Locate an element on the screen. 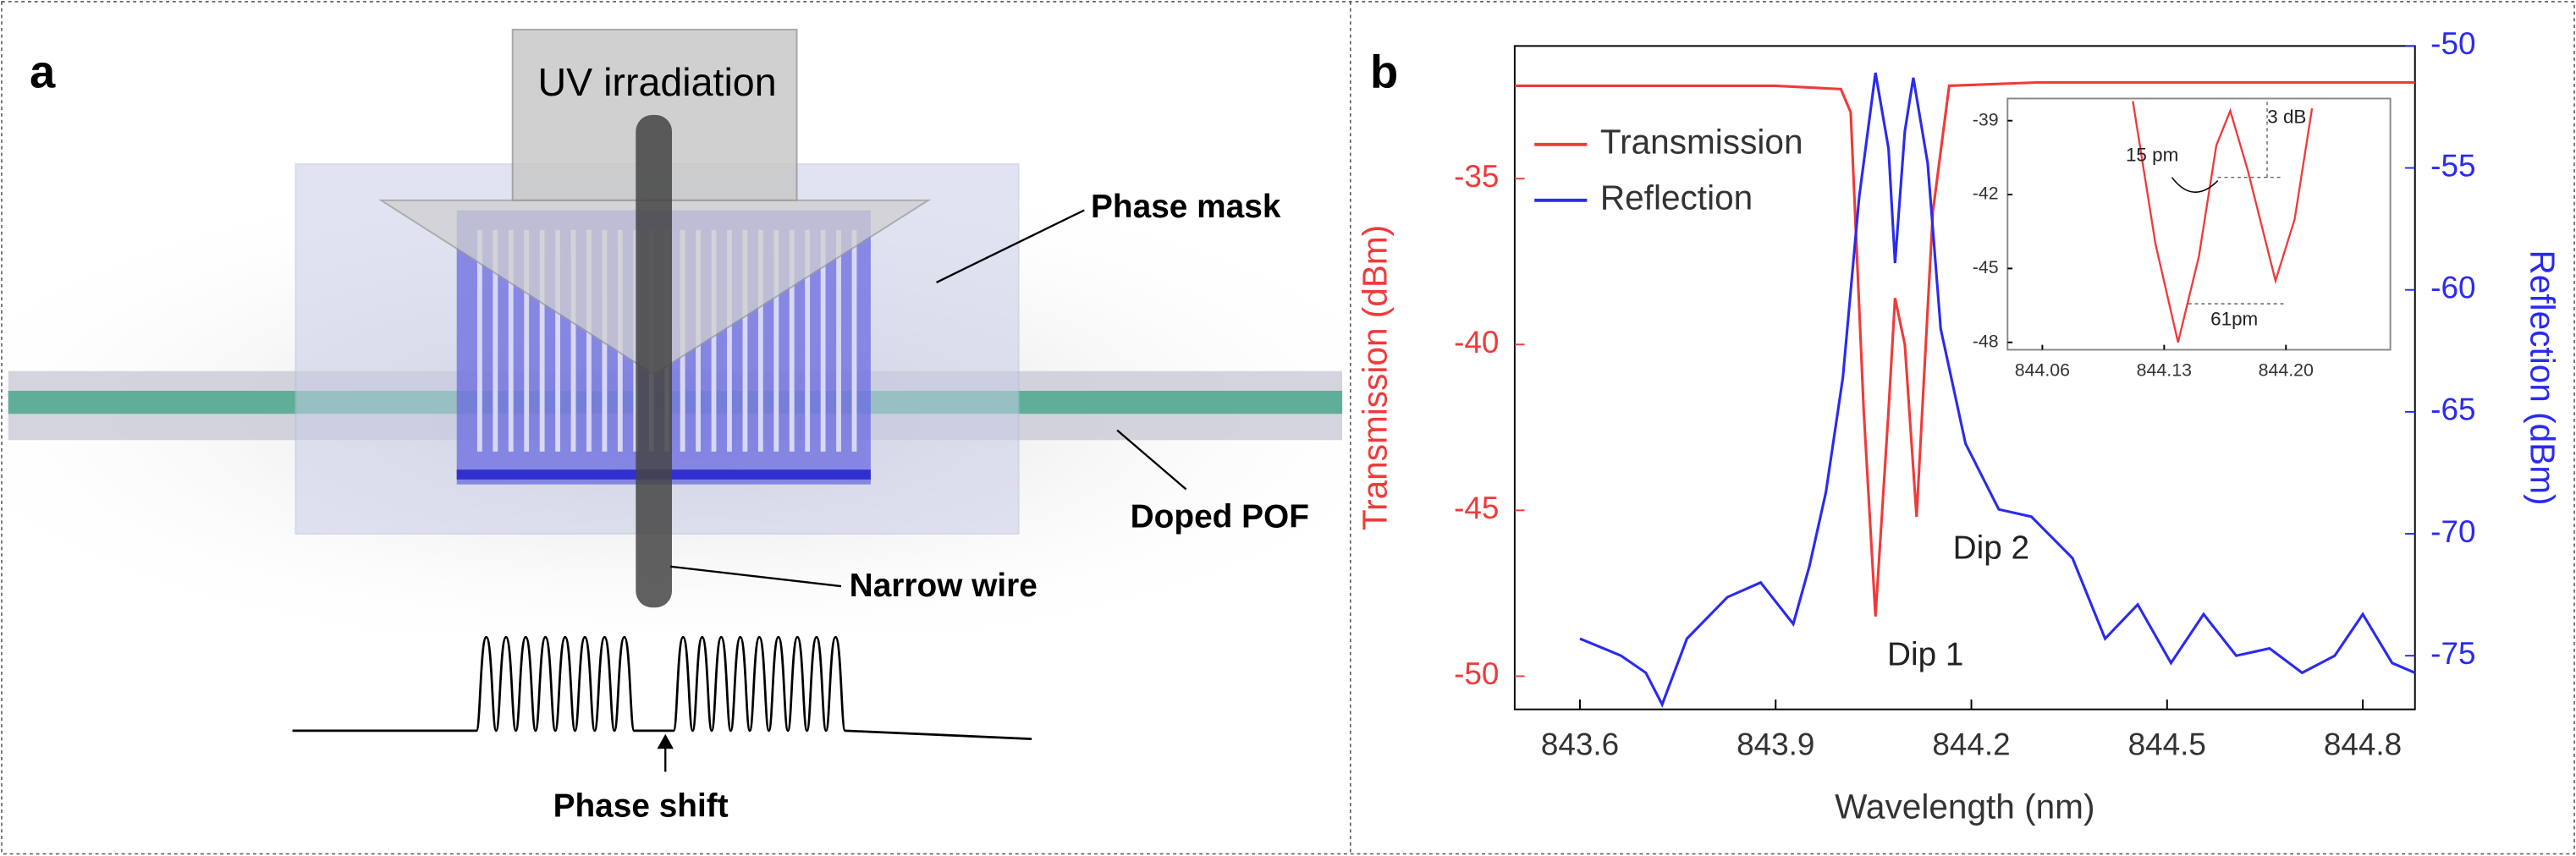  series-line is located at coordinates (2223, 222).